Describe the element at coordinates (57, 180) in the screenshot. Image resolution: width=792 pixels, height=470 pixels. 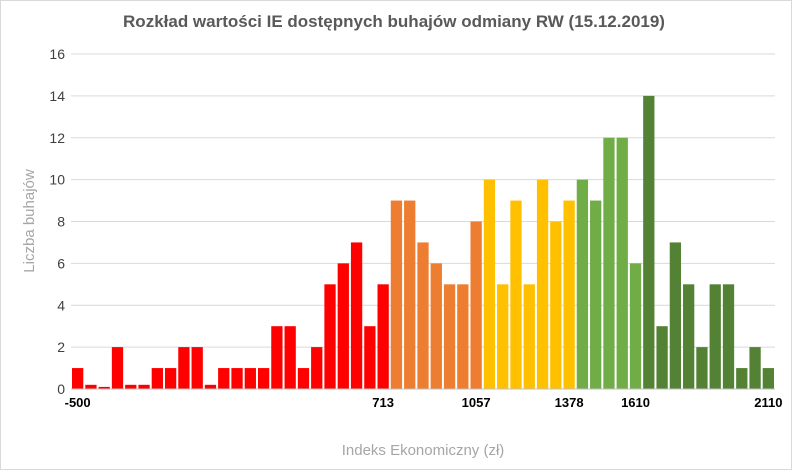
I see `y-tick-label: 10` at that location.